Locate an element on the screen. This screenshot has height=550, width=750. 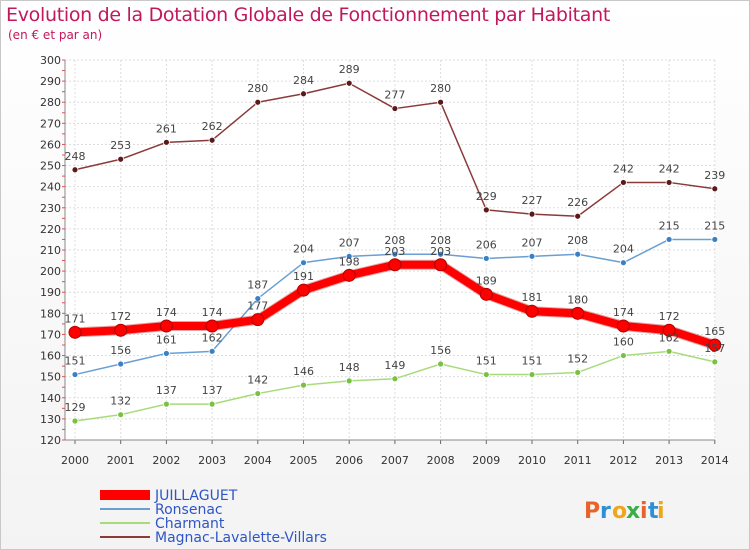
data-label: 203 is located at coordinates (394, 251).